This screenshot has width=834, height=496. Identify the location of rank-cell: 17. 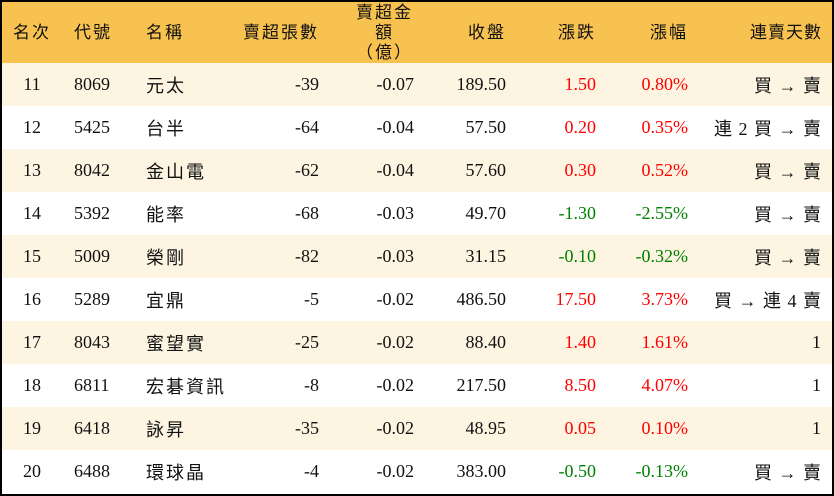
(32, 342).